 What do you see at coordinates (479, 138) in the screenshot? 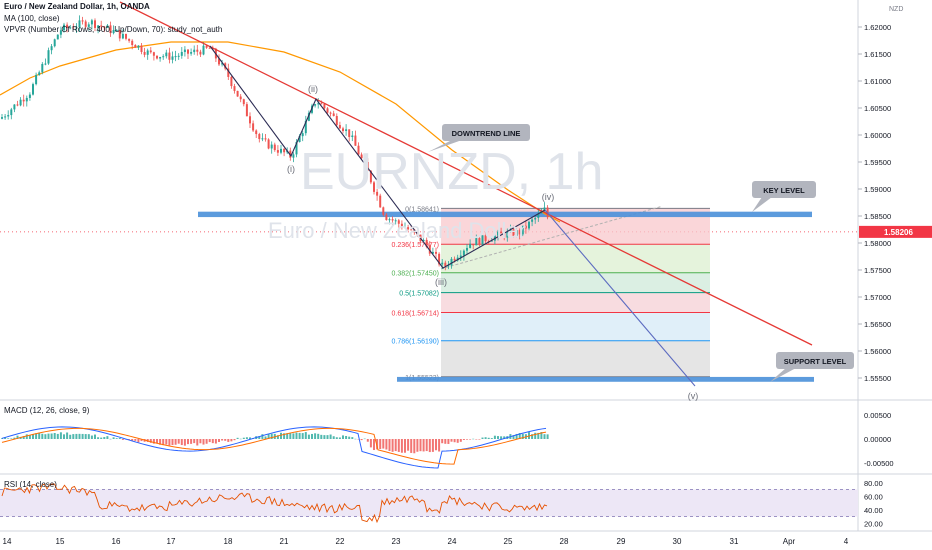
I see `downtrend-callout: DOWNTREND LINE` at bounding box center [479, 138].